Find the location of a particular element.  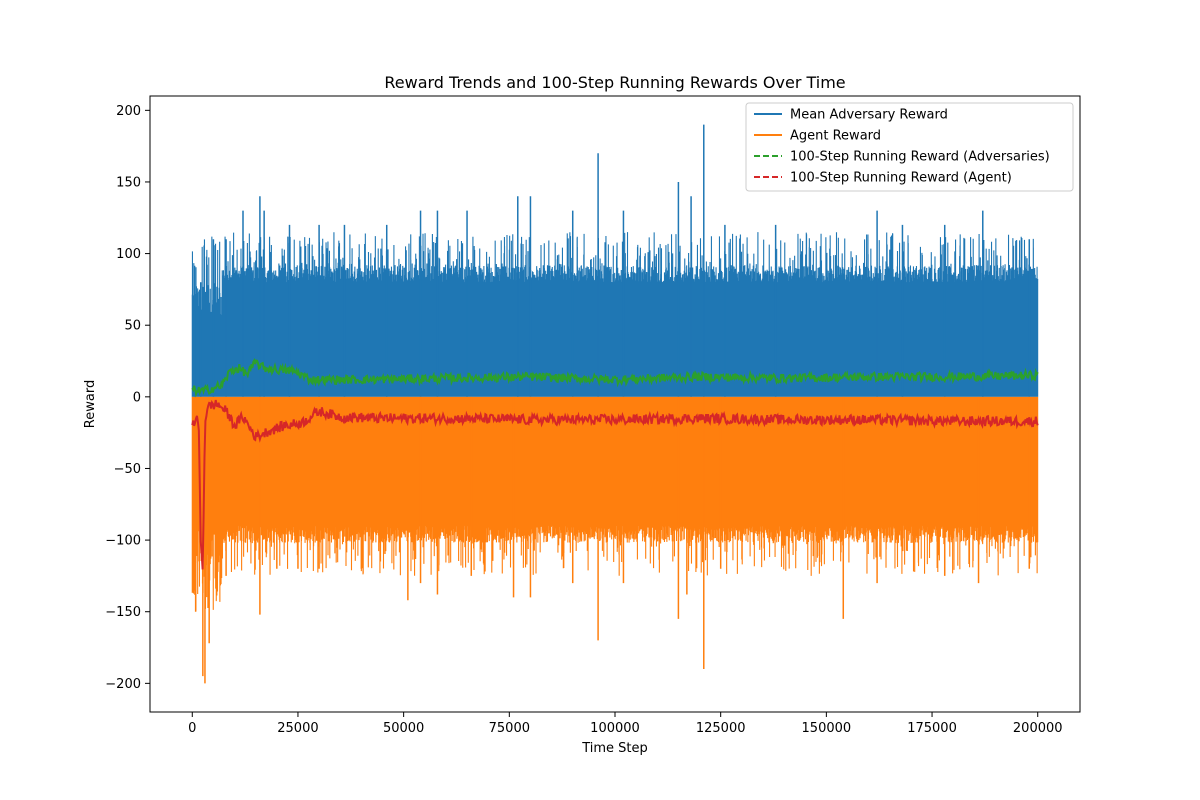

x-tick-label: 150000 is located at coordinates (827, 728).